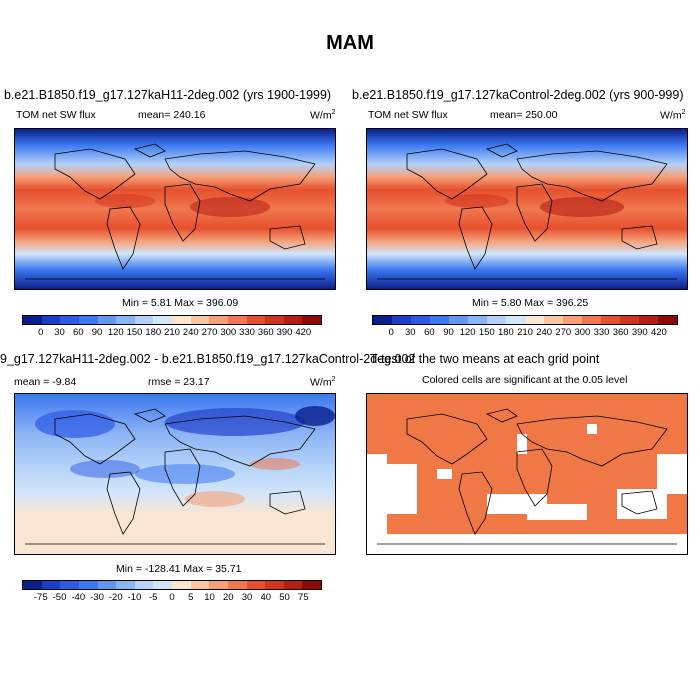 The image size is (700, 700). I want to click on panel3-minmax: Min = -128.41 Max = 35.71, so click(179, 569).